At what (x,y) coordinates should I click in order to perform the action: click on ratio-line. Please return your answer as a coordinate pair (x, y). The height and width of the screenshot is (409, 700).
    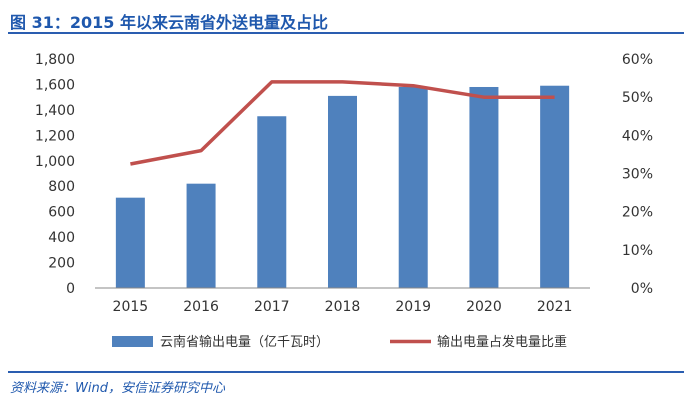
    Looking at the image, I should click on (342, 123).